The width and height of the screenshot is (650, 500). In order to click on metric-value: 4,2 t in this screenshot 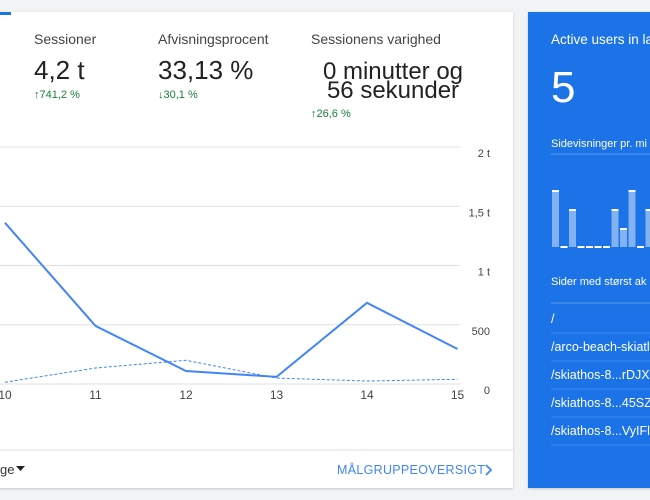, I will do `click(59, 70)`.